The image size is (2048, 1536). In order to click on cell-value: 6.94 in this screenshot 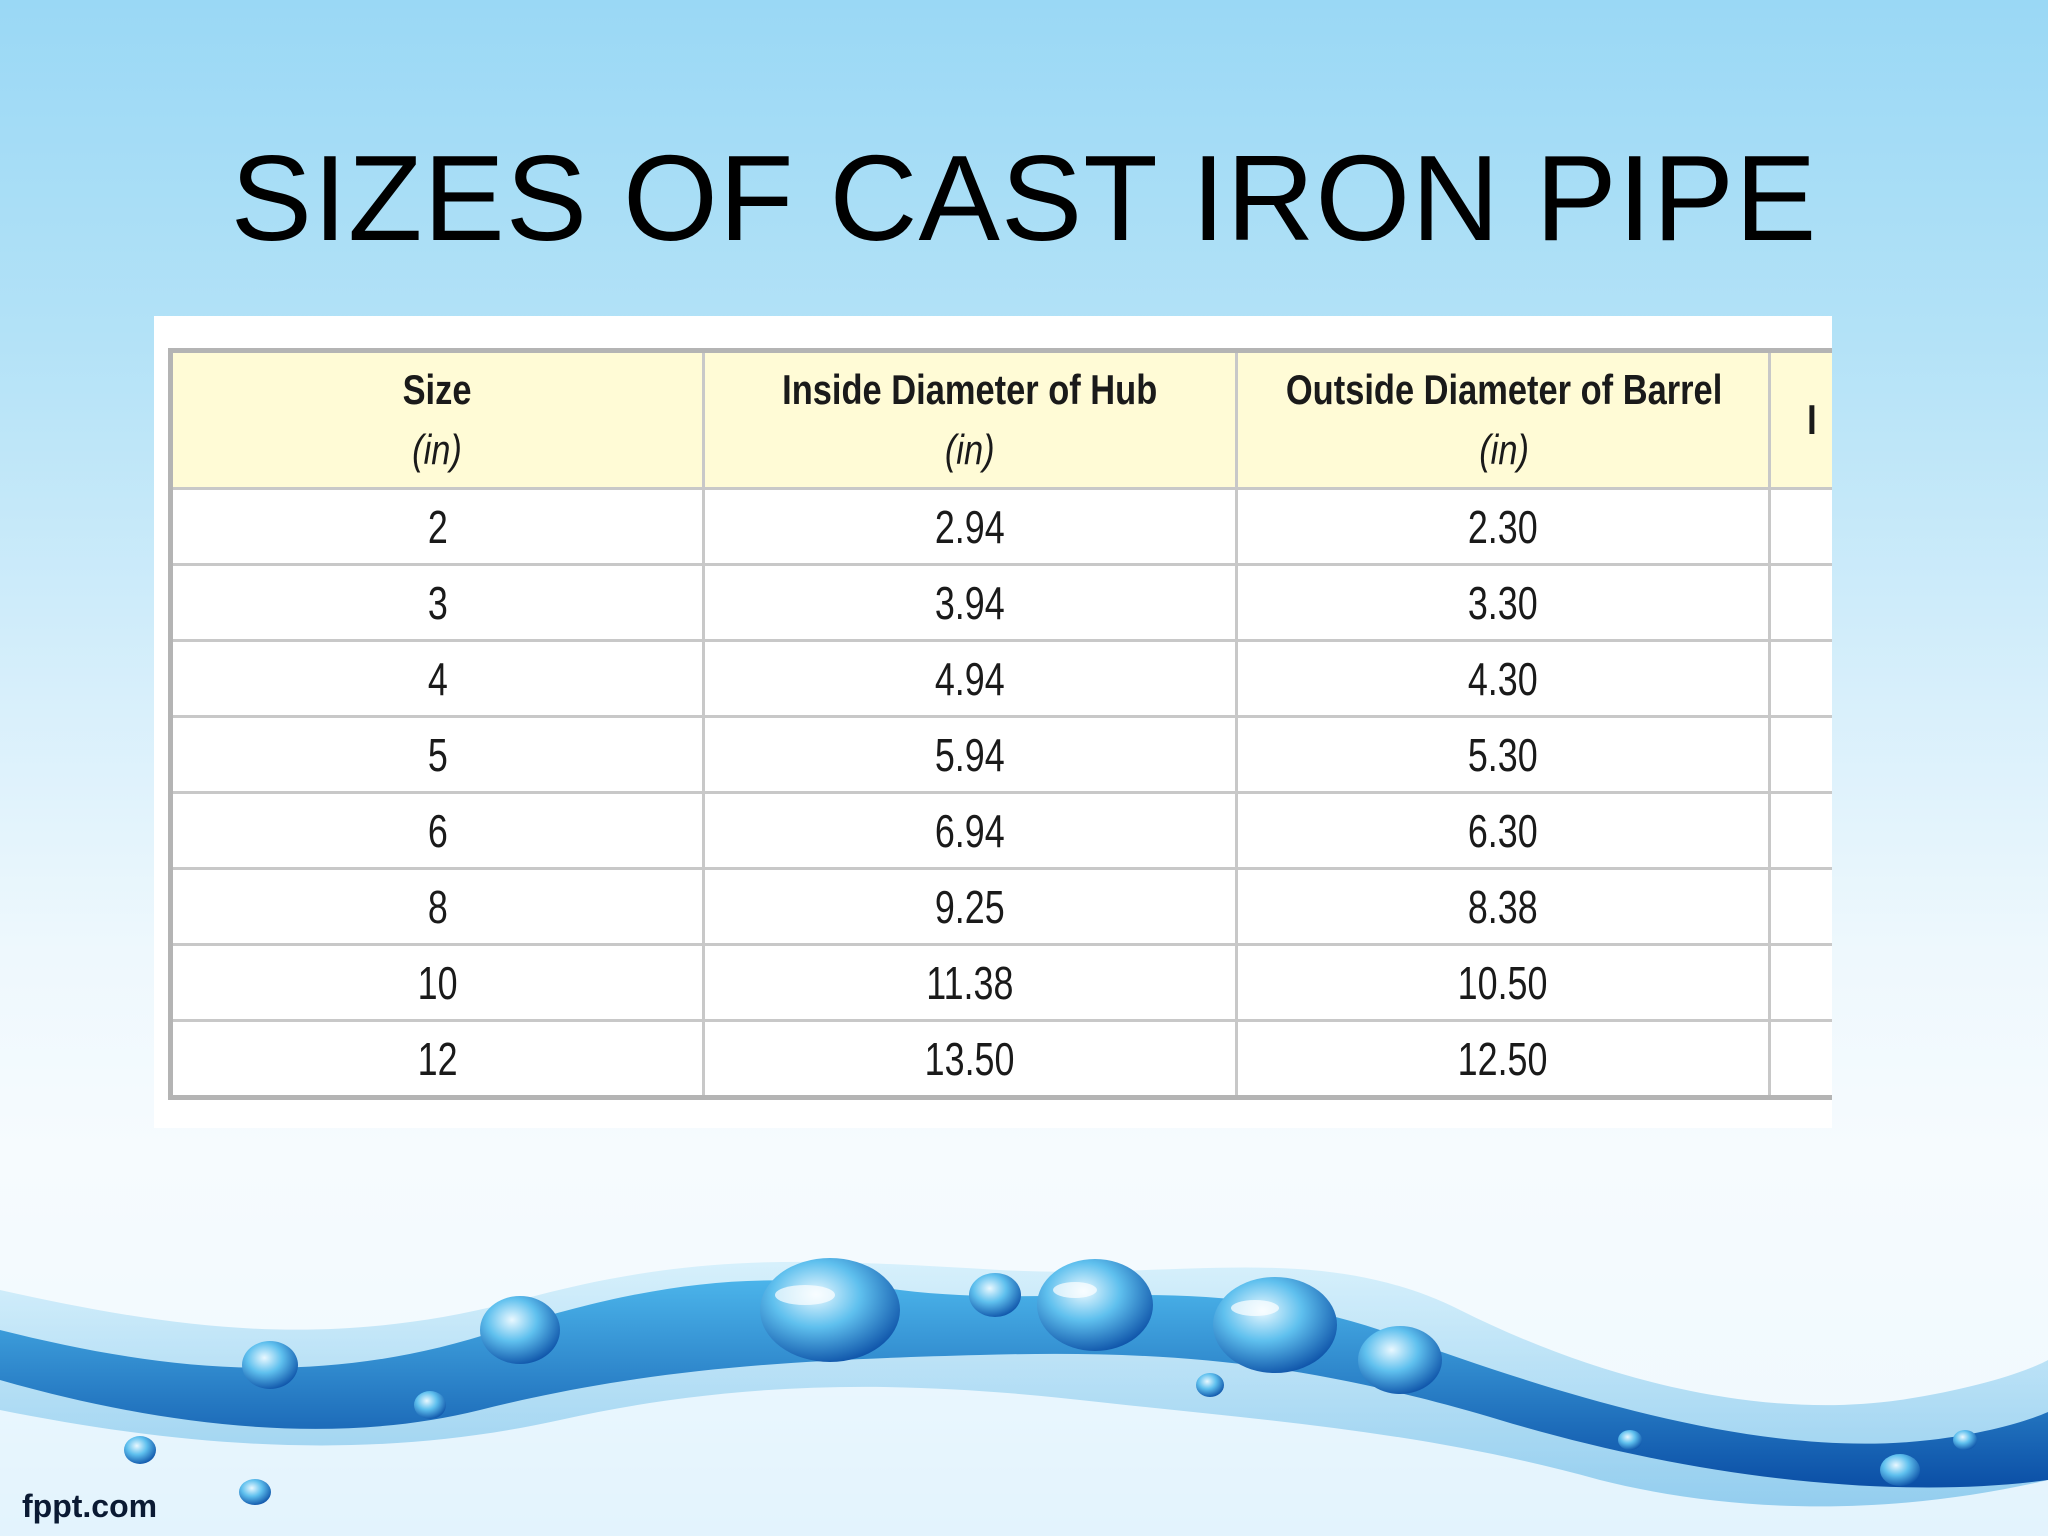, I will do `click(970, 830)`.